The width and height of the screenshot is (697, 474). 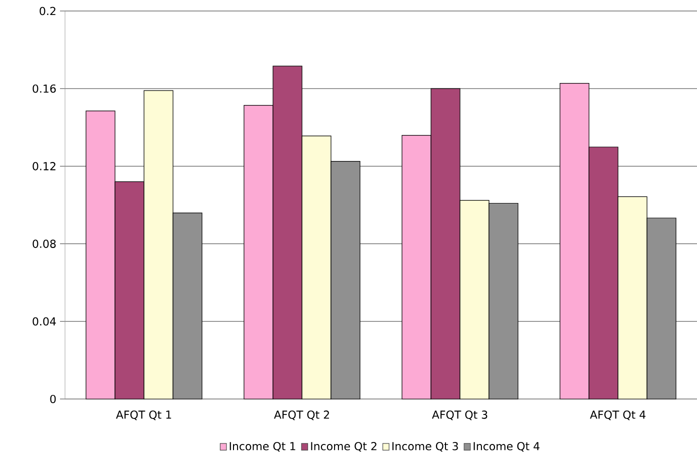 What do you see at coordinates (263, 447) in the screenshot?
I see `legend-label: Income Qt 1` at bounding box center [263, 447].